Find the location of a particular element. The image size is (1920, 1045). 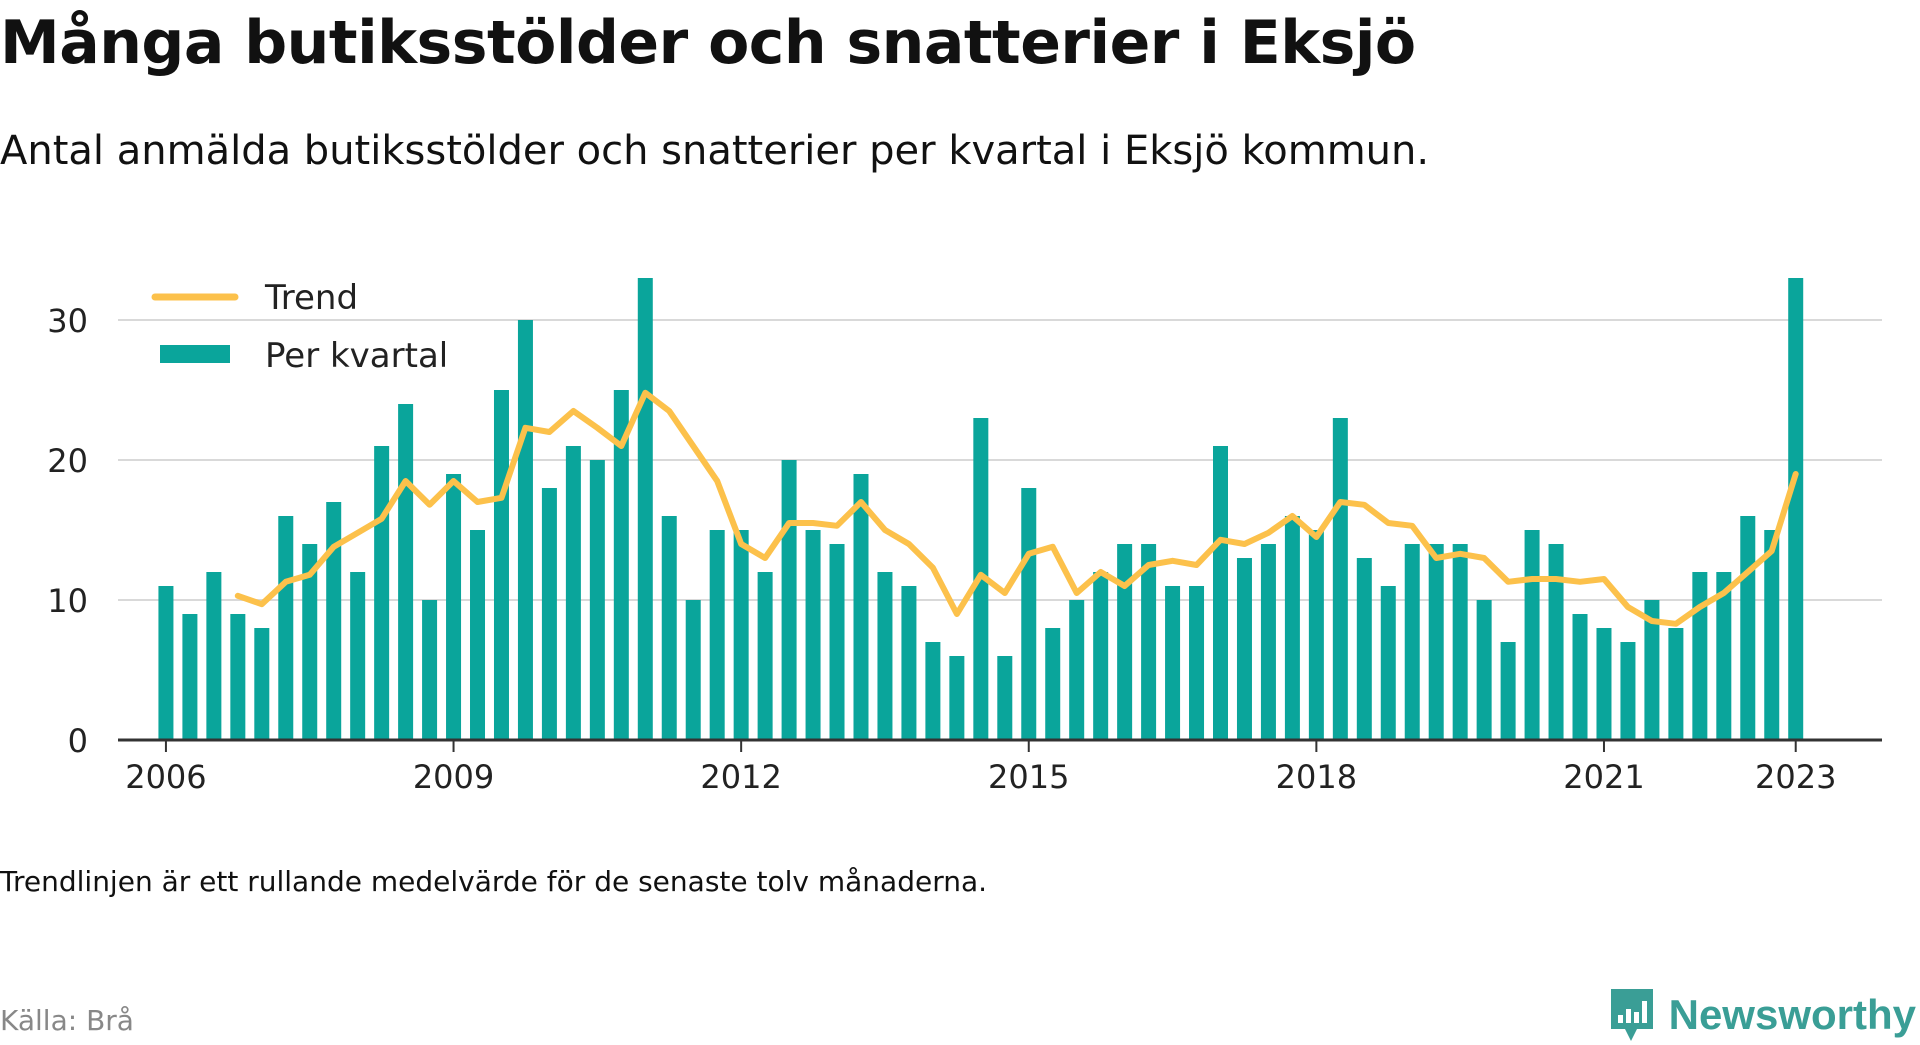

y-tick-label: 30 is located at coordinates (67, 321).